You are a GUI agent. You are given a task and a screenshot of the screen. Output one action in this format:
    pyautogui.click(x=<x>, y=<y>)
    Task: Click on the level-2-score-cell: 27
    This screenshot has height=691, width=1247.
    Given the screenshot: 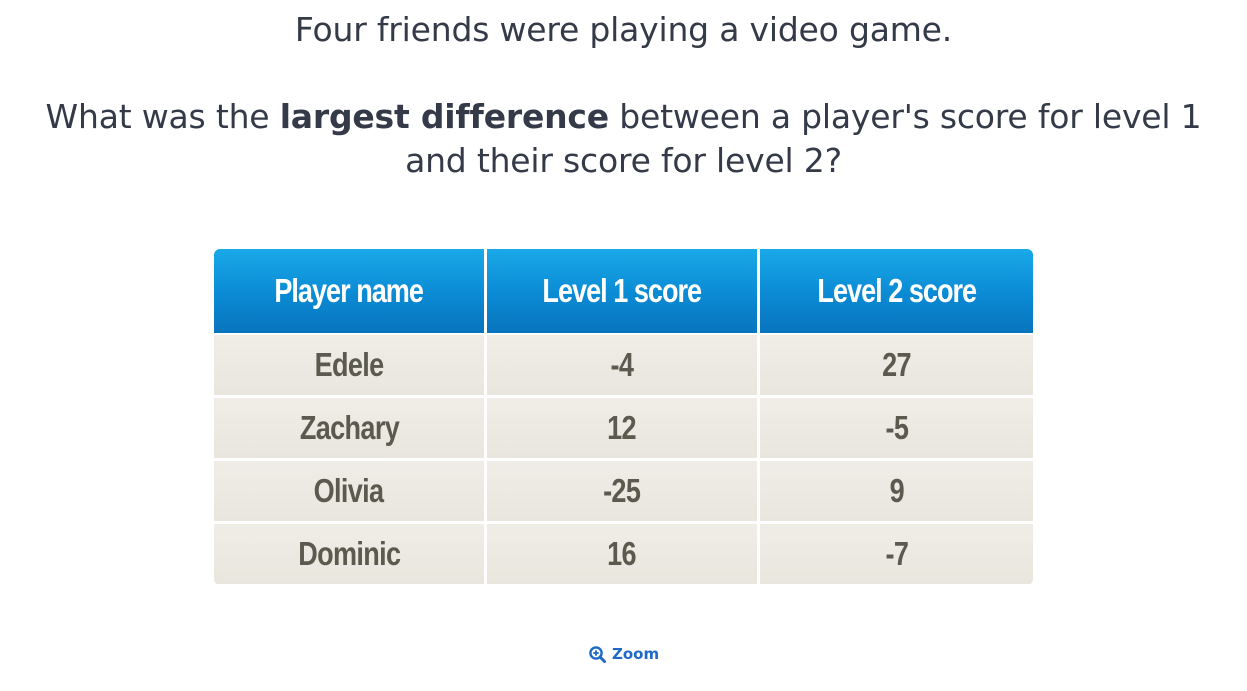 What is the action you would take?
    pyautogui.click(x=896, y=366)
    